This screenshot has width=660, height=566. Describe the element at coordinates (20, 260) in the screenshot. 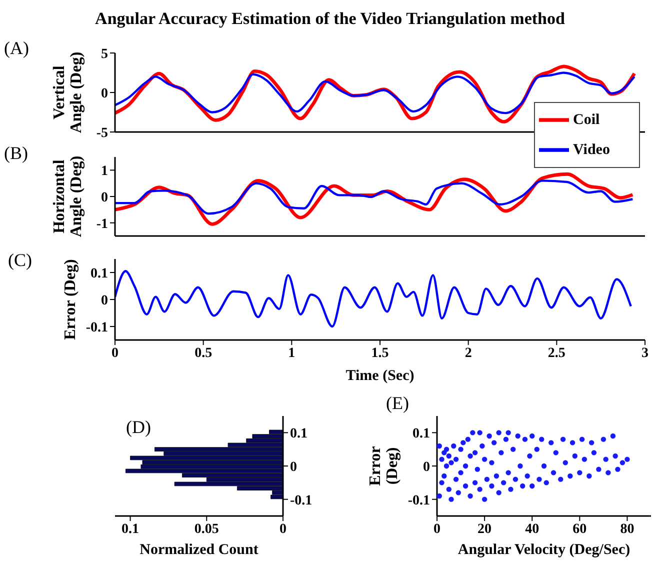

I see `text: (C)` at that location.